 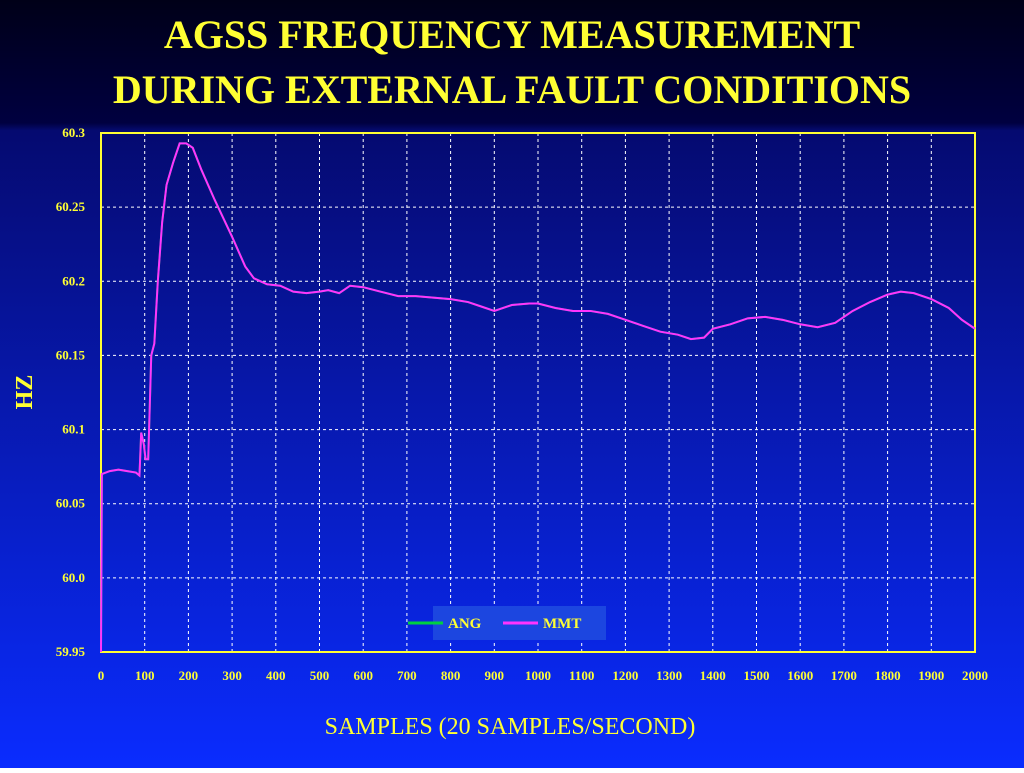 What do you see at coordinates (510, 727) in the screenshot?
I see `x-axis-title: SAMPLES (20 SAMPLES/SECOND)` at bounding box center [510, 727].